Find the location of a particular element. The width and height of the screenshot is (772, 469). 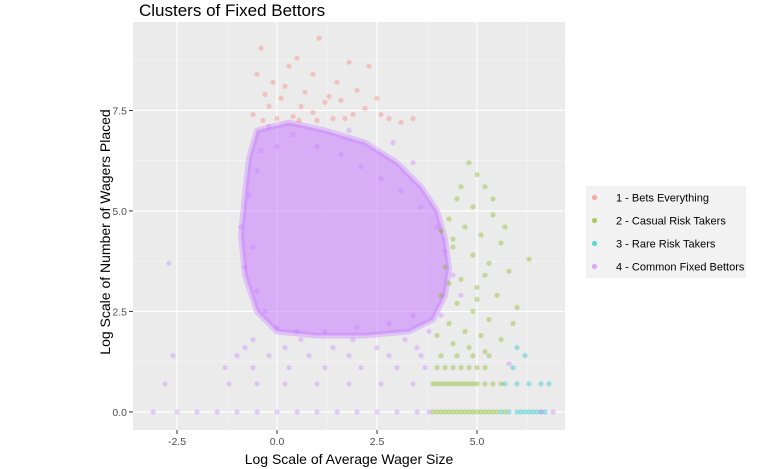

common-fixed-bettors-cluster-edge is located at coordinates (345, 229).